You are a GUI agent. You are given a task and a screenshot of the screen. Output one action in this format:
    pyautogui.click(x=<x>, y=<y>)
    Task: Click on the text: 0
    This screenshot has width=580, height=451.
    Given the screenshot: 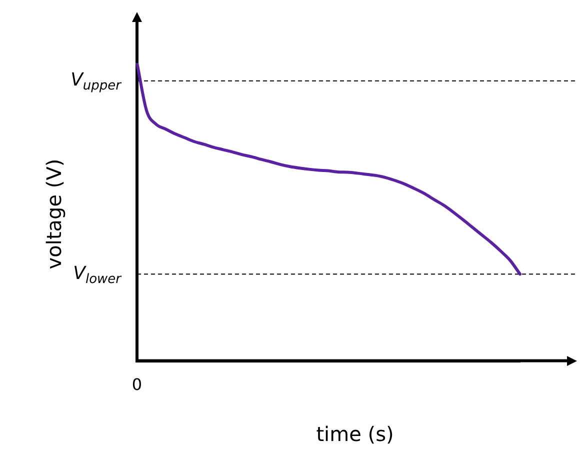 What is the action you would take?
    pyautogui.click(x=137, y=384)
    